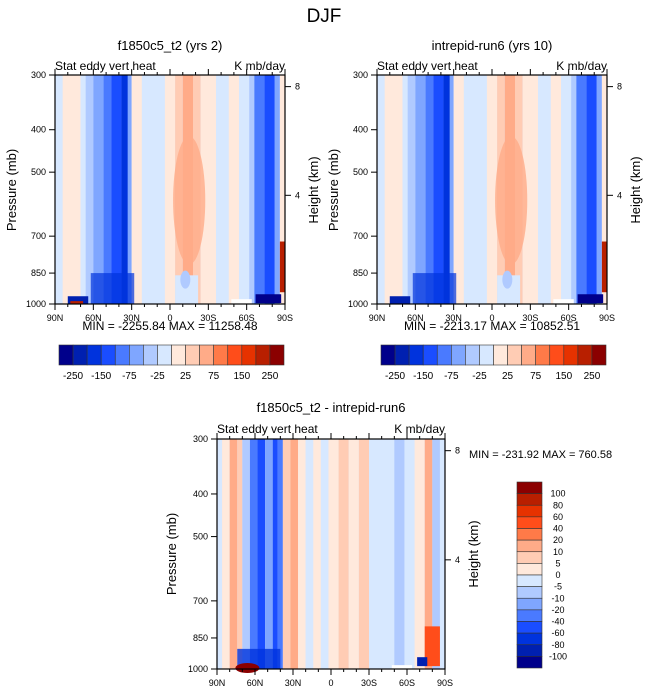 The height and width of the screenshot is (694, 648). I want to click on y-tick-label: 500, so click(360, 172).